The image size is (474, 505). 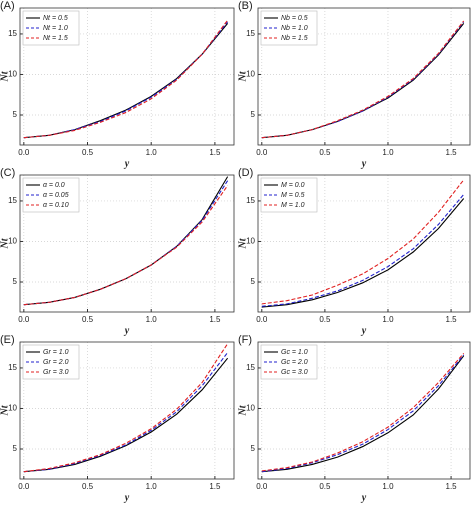 I want to click on legend-label: Gr = 1.0, so click(x=56, y=352).